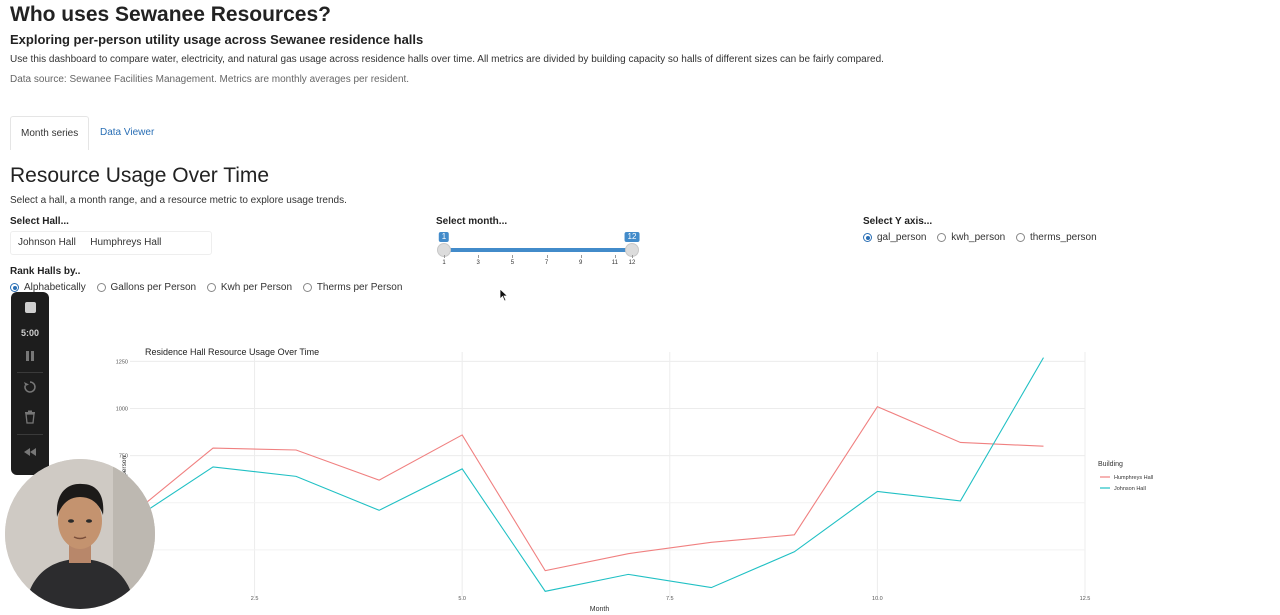  What do you see at coordinates (47, 242) in the screenshot?
I see `hall-chip-johnson: Johnson Hall` at bounding box center [47, 242].